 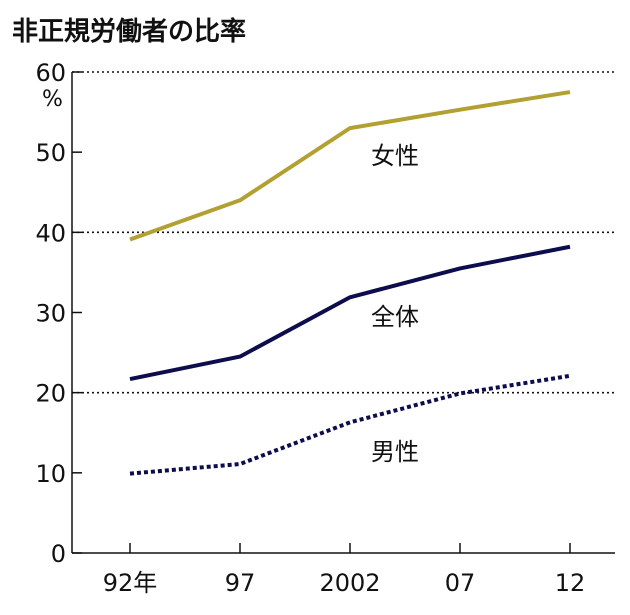 What do you see at coordinates (50, 153) in the screenshot?
I see `y-tick-label: 50` at bounding box center [50, 153].